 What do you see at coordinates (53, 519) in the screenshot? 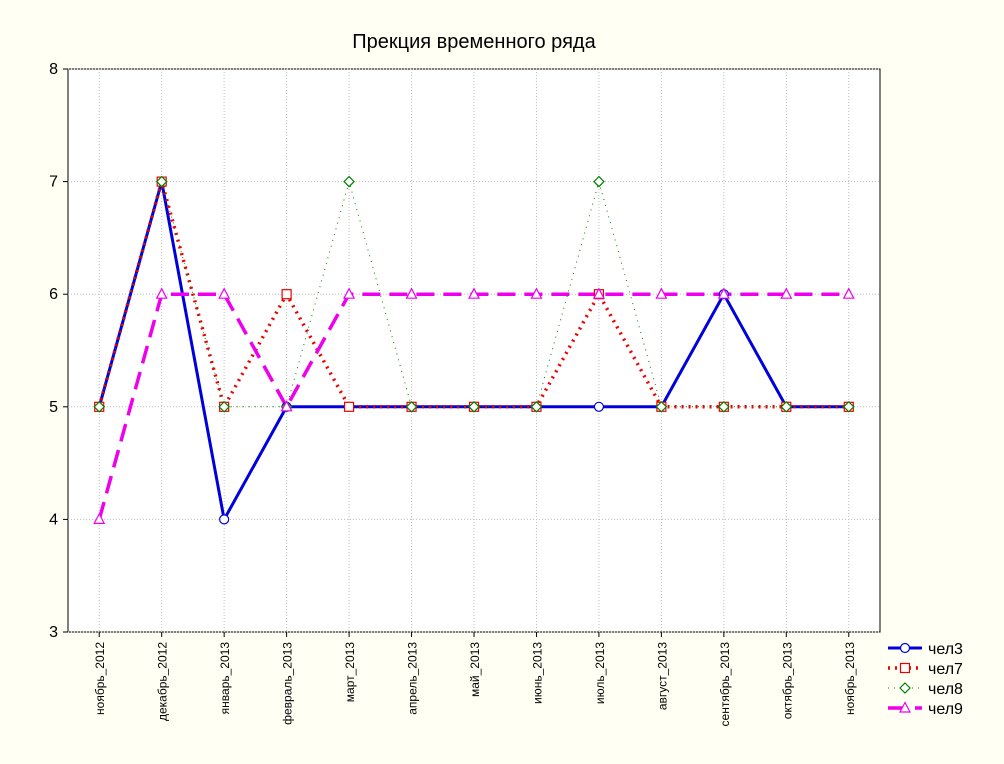
I see `y-tick-label: 4` at bounding box center [53, 519].